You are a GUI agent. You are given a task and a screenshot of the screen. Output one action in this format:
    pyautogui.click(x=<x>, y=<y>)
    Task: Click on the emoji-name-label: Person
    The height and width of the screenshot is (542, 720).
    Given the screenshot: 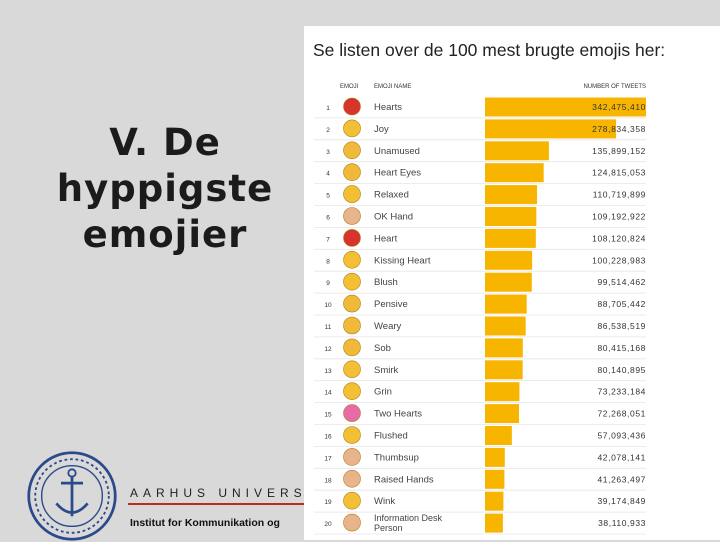 What is the action you would take?
    pyautogui.click(x=388, y=528)
    